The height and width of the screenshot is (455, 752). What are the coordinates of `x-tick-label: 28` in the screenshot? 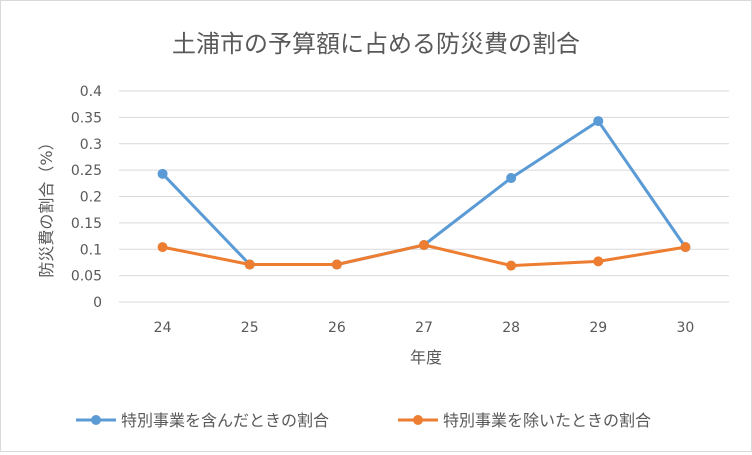 It's located at (511, 328).